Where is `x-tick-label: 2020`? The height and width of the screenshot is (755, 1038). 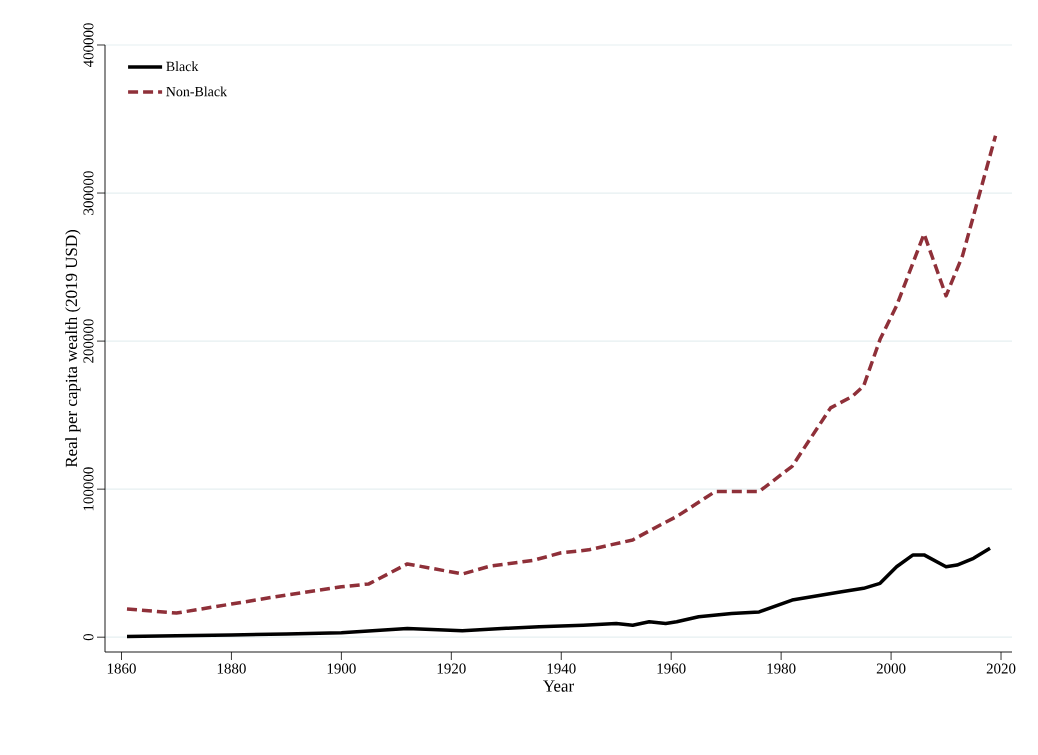 x-tick-label: 2020 is located at coordinates (1001, 668).